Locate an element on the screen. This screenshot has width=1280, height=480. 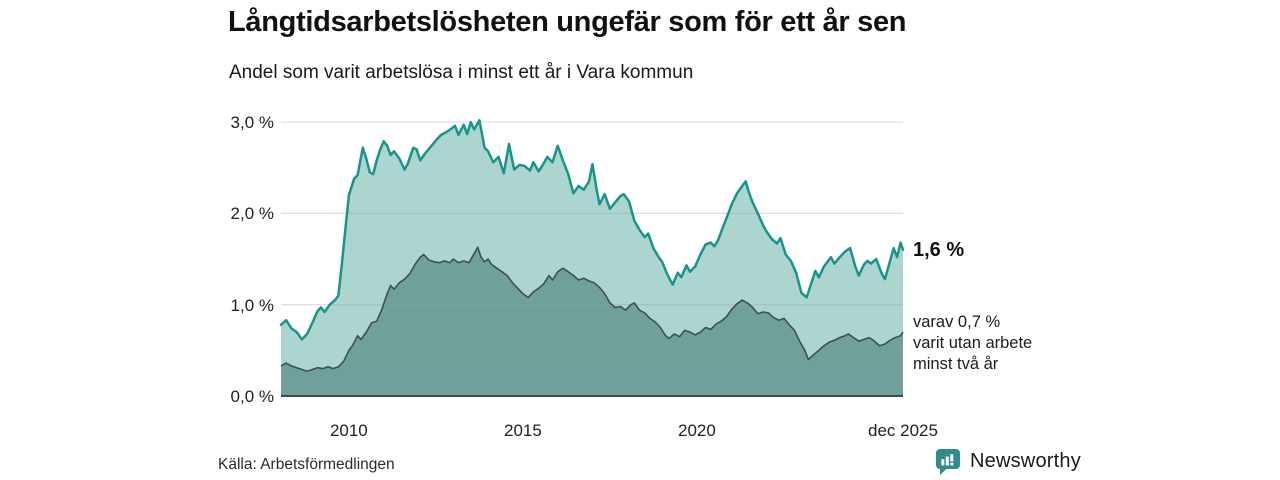
source-note: Källa: Arbetsförmedlingen is located at coordinates (306, 464).